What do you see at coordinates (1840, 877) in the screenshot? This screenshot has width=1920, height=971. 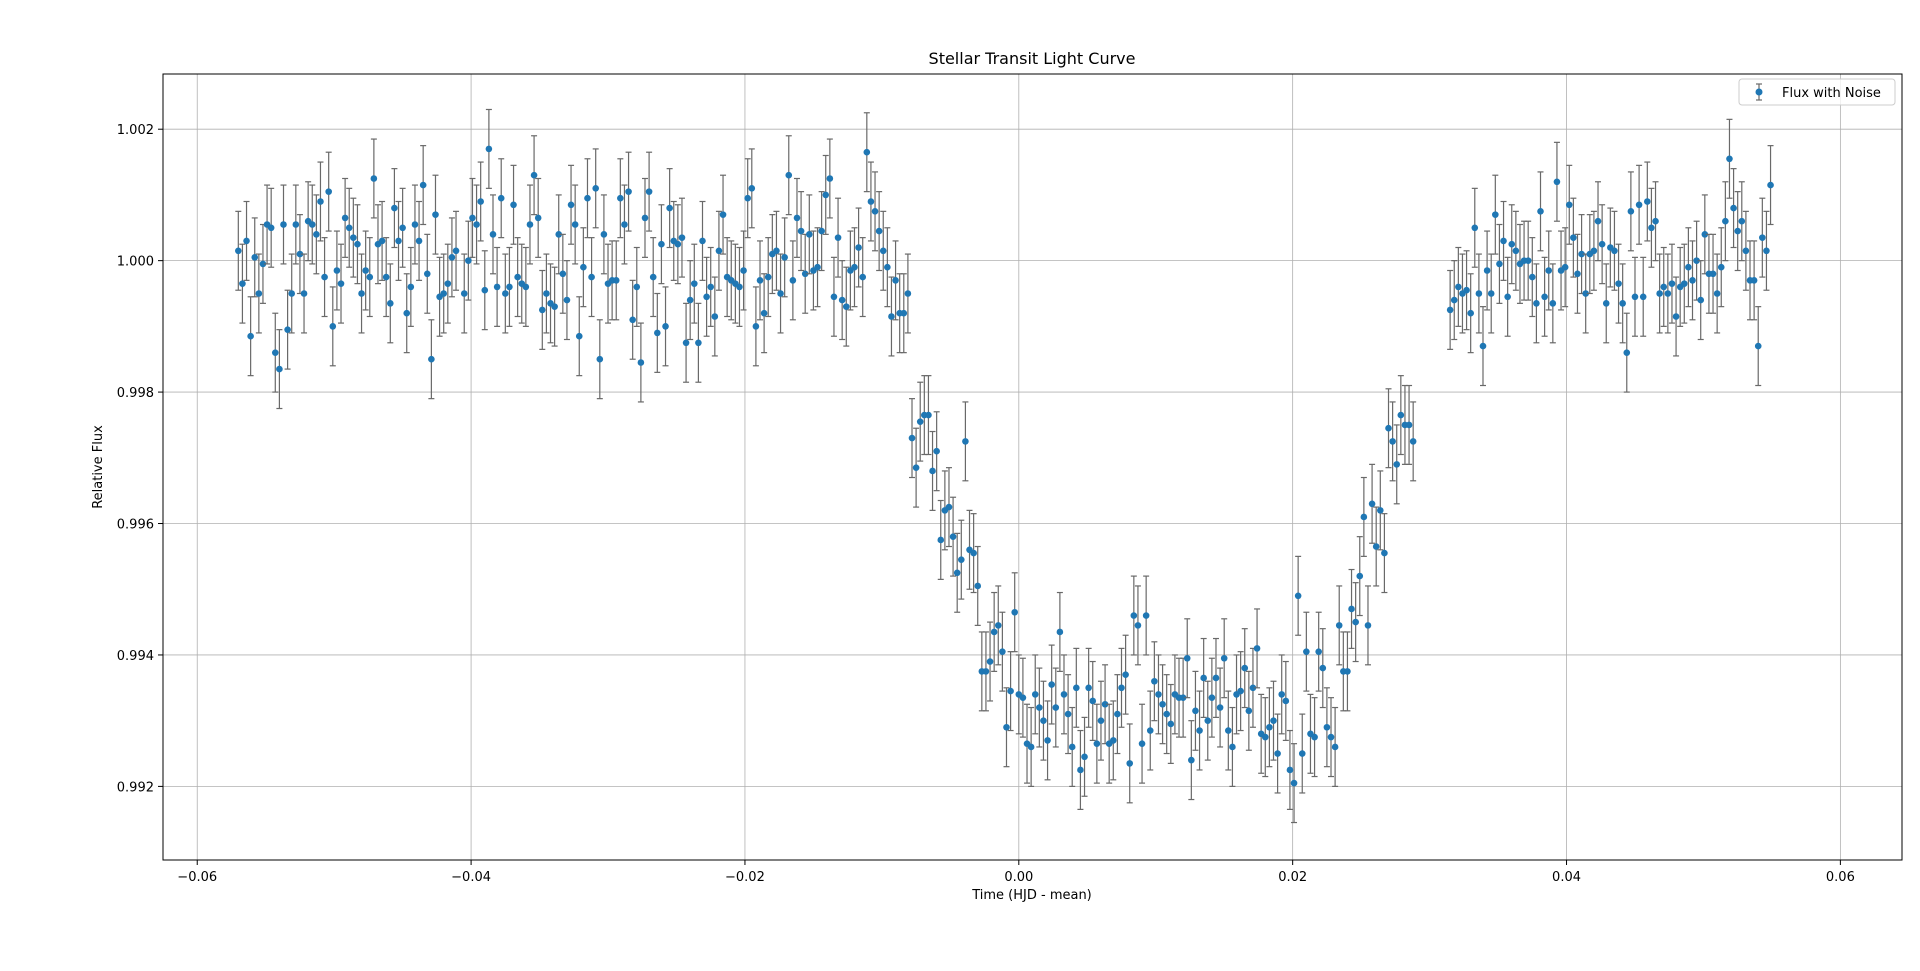 I see `x-tick-label: 0.06` at bounding box center [1840, 877].